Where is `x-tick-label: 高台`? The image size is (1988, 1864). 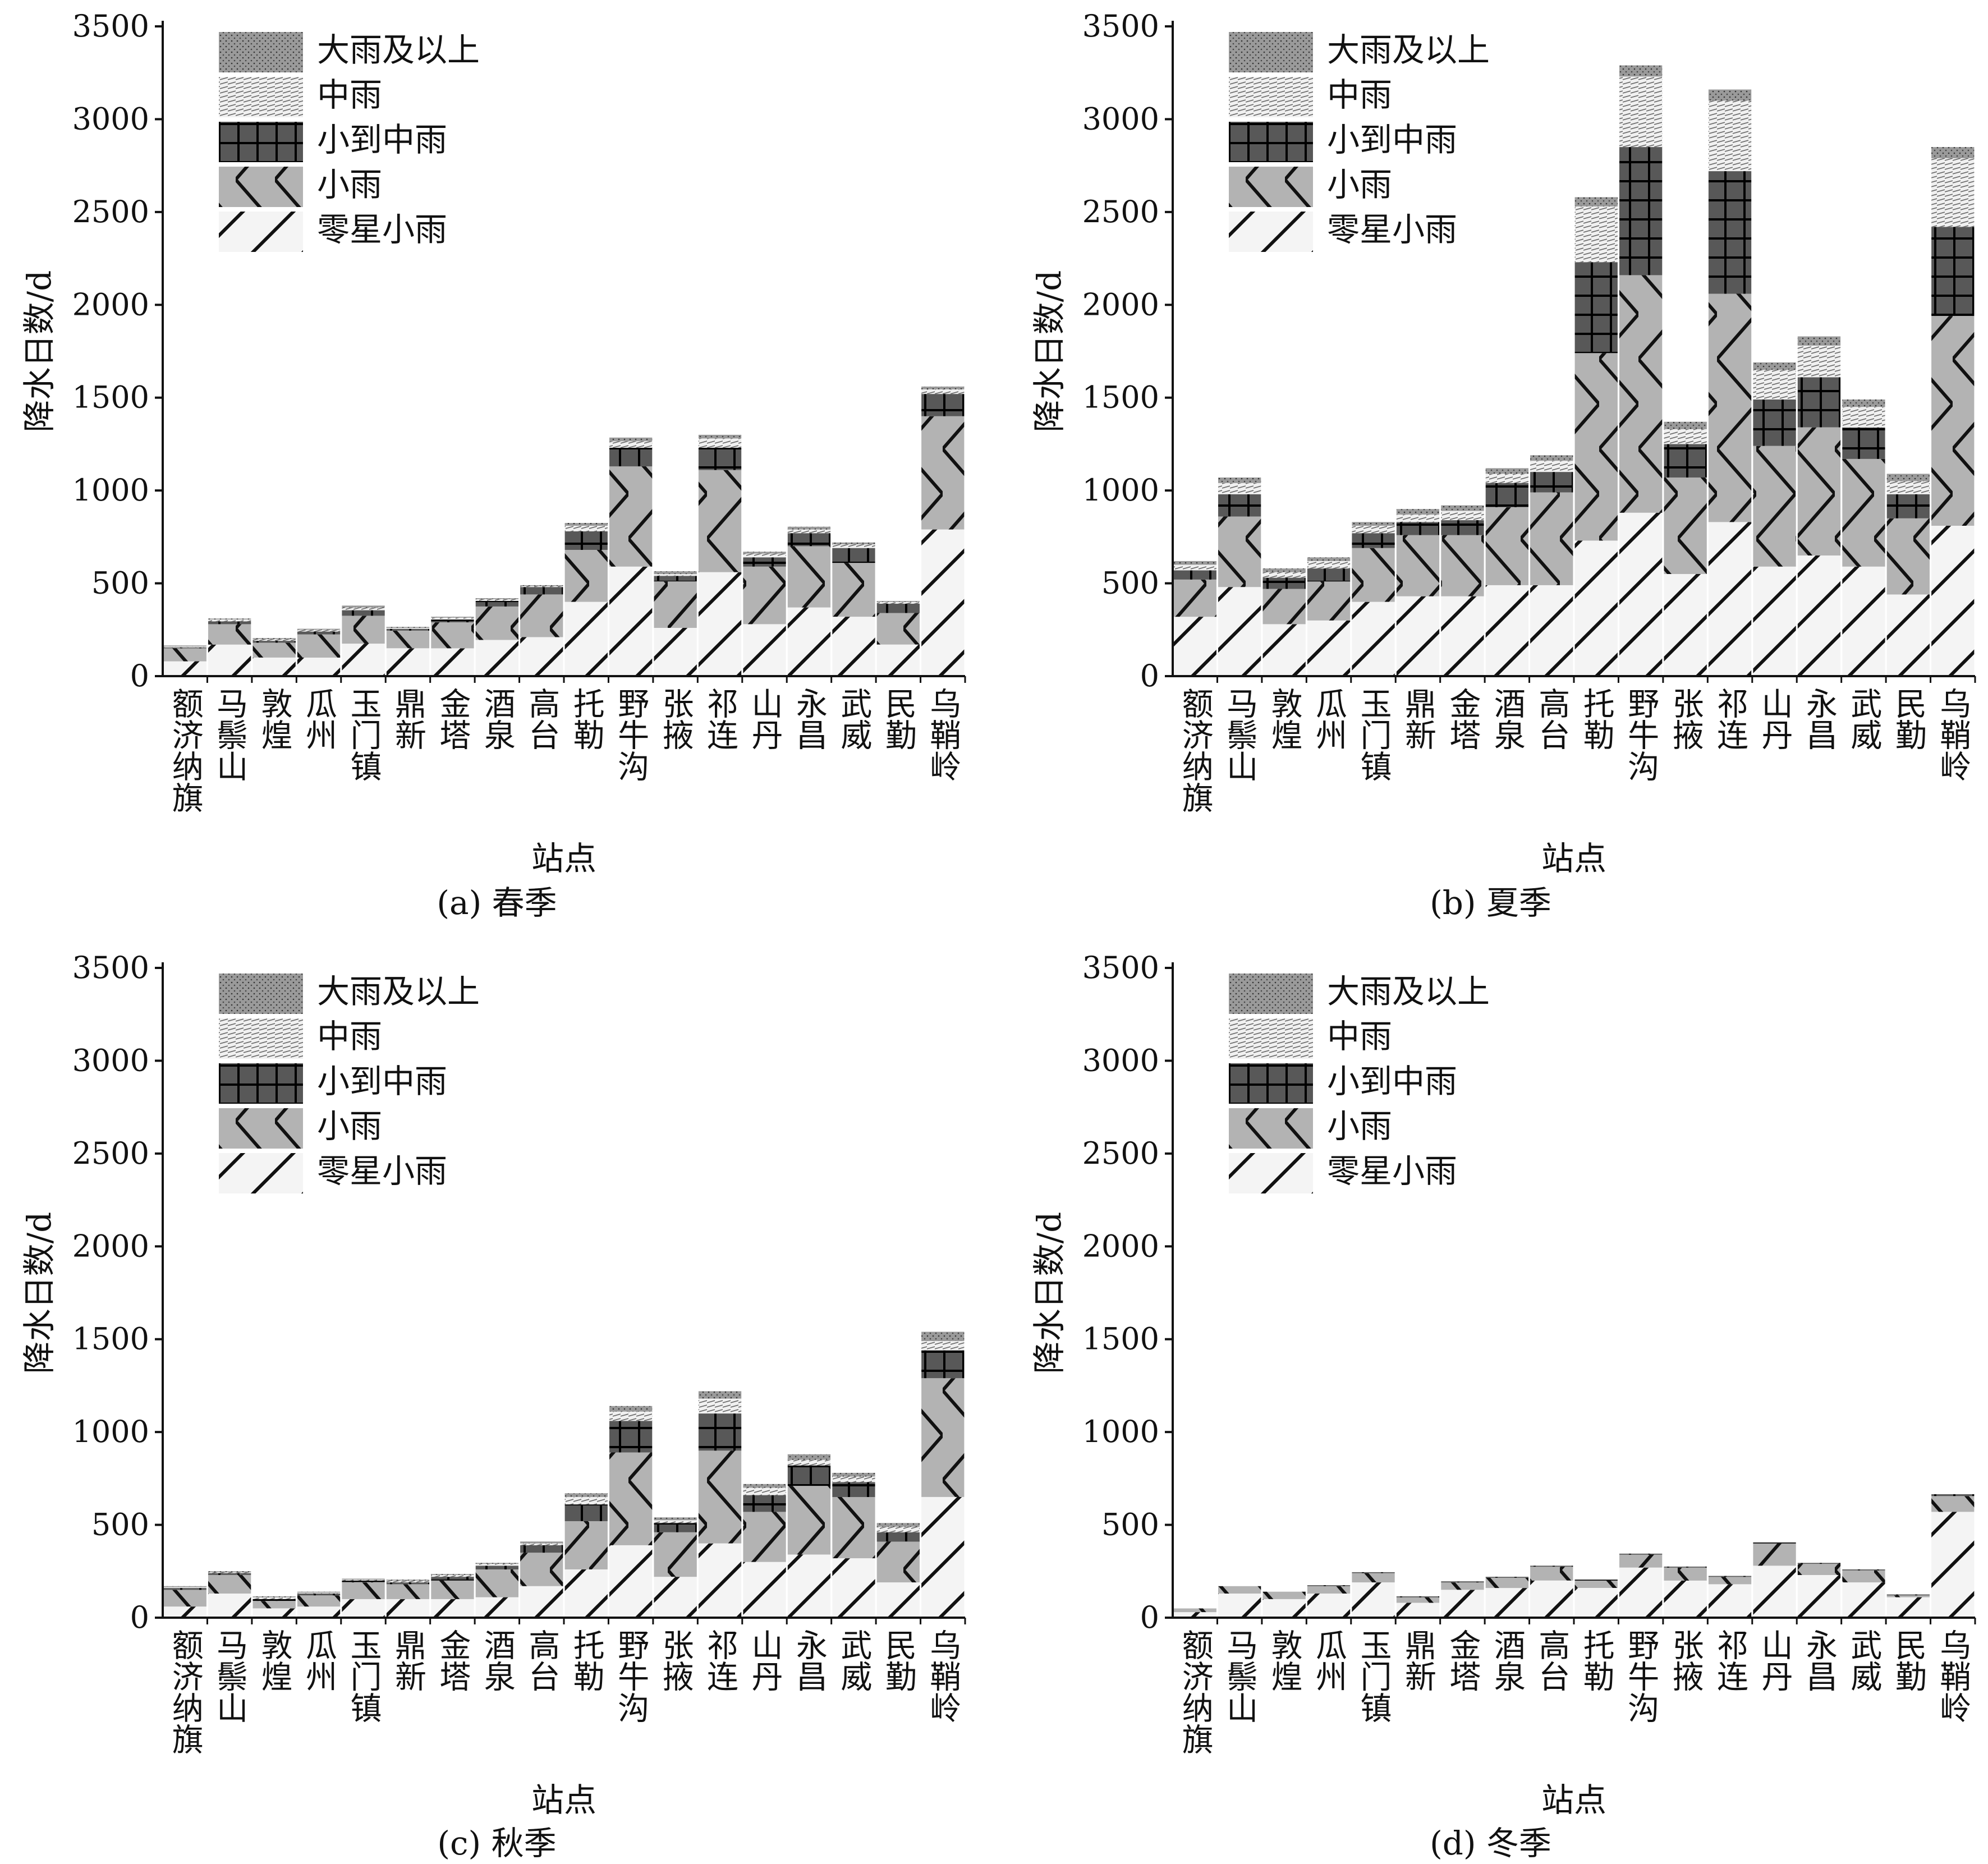 x-tick-label: 高台 is located at coordinates (542, 1660).